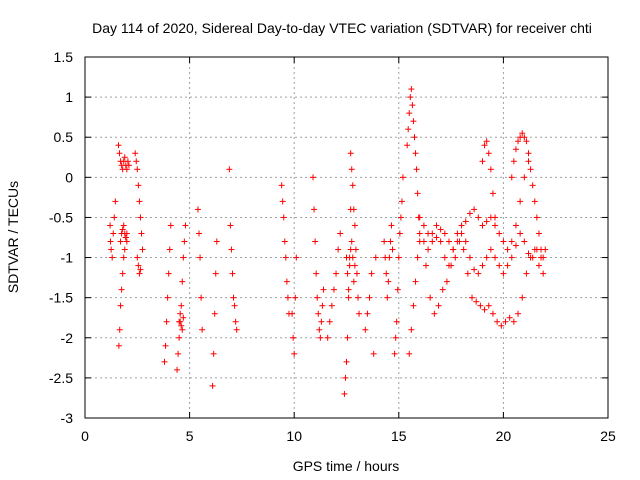  Describe the element at coordinates (69, 177) in the screenshot. I see `y-tick-label: 0` at that location.